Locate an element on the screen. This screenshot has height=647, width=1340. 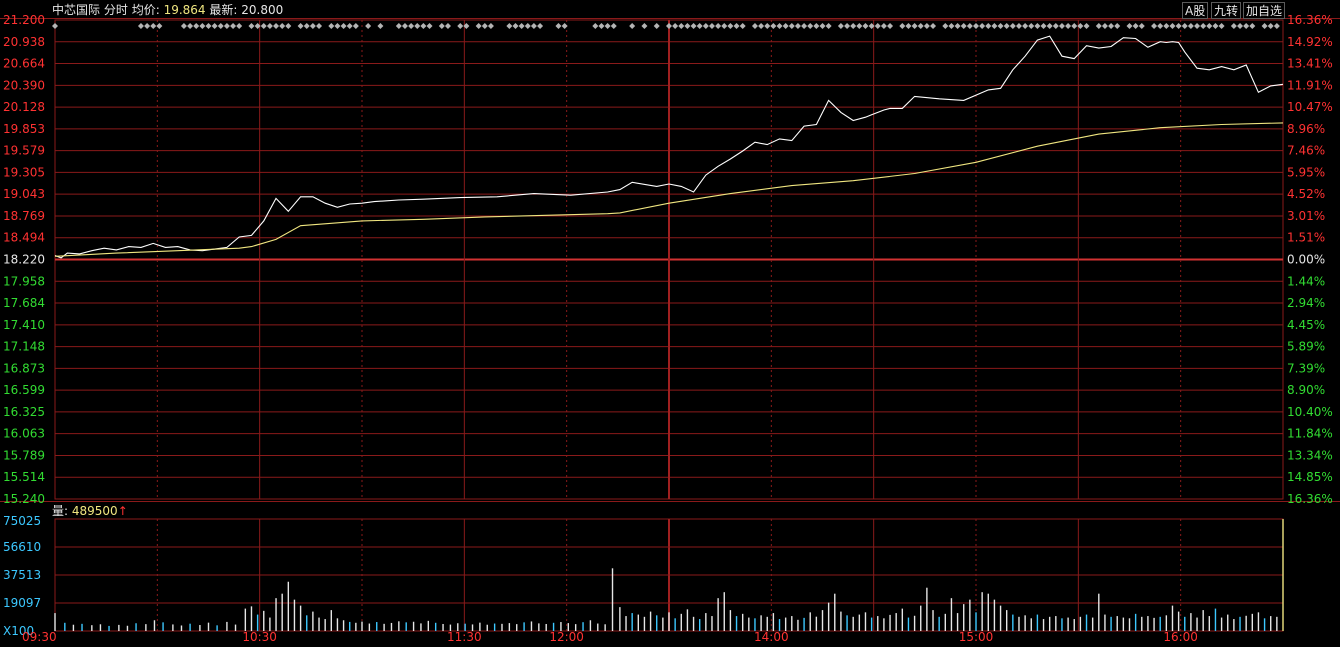
pct-tick-label: 8.96% is located at coordinates (1306, 129).